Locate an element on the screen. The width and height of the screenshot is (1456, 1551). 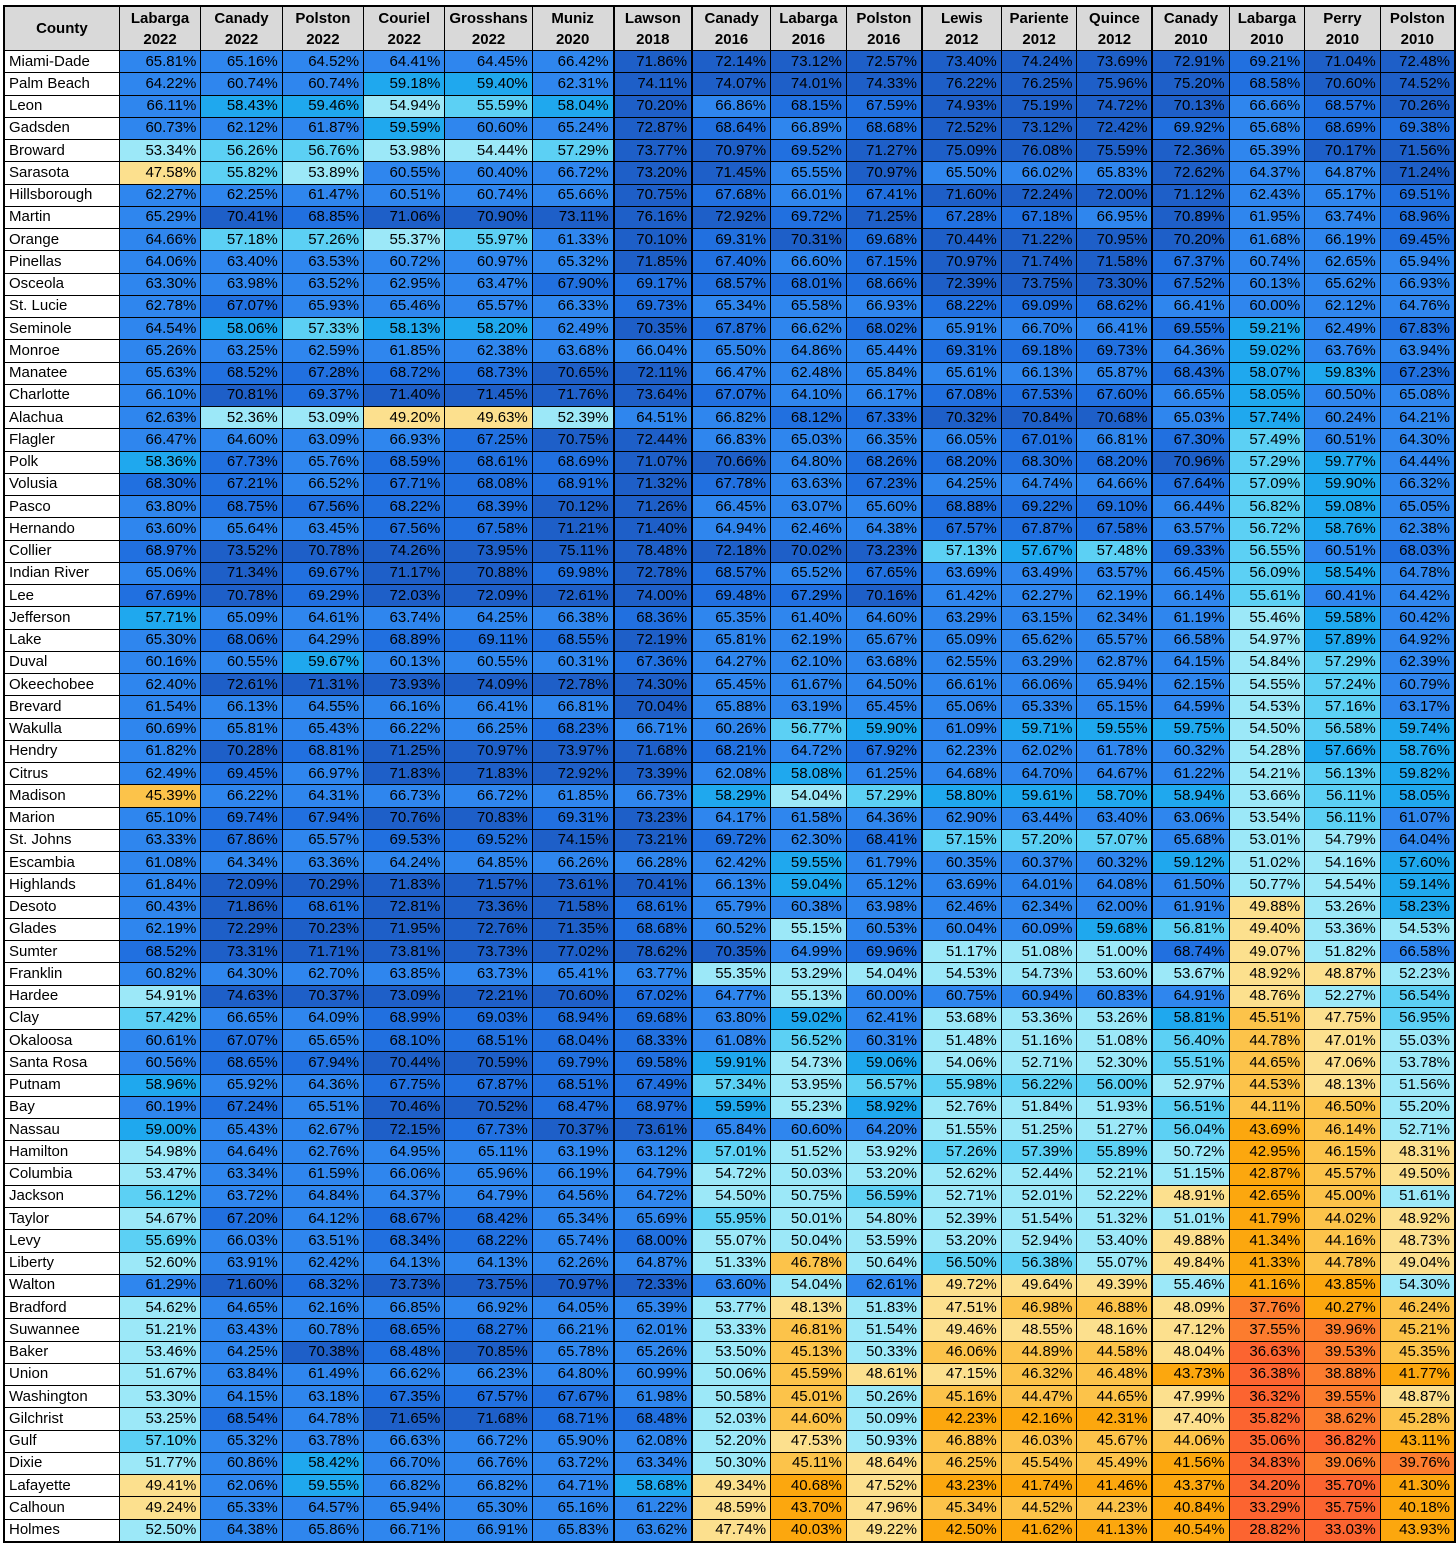
percent-cell: 49.39% is located at coordinates (1114, 1285).